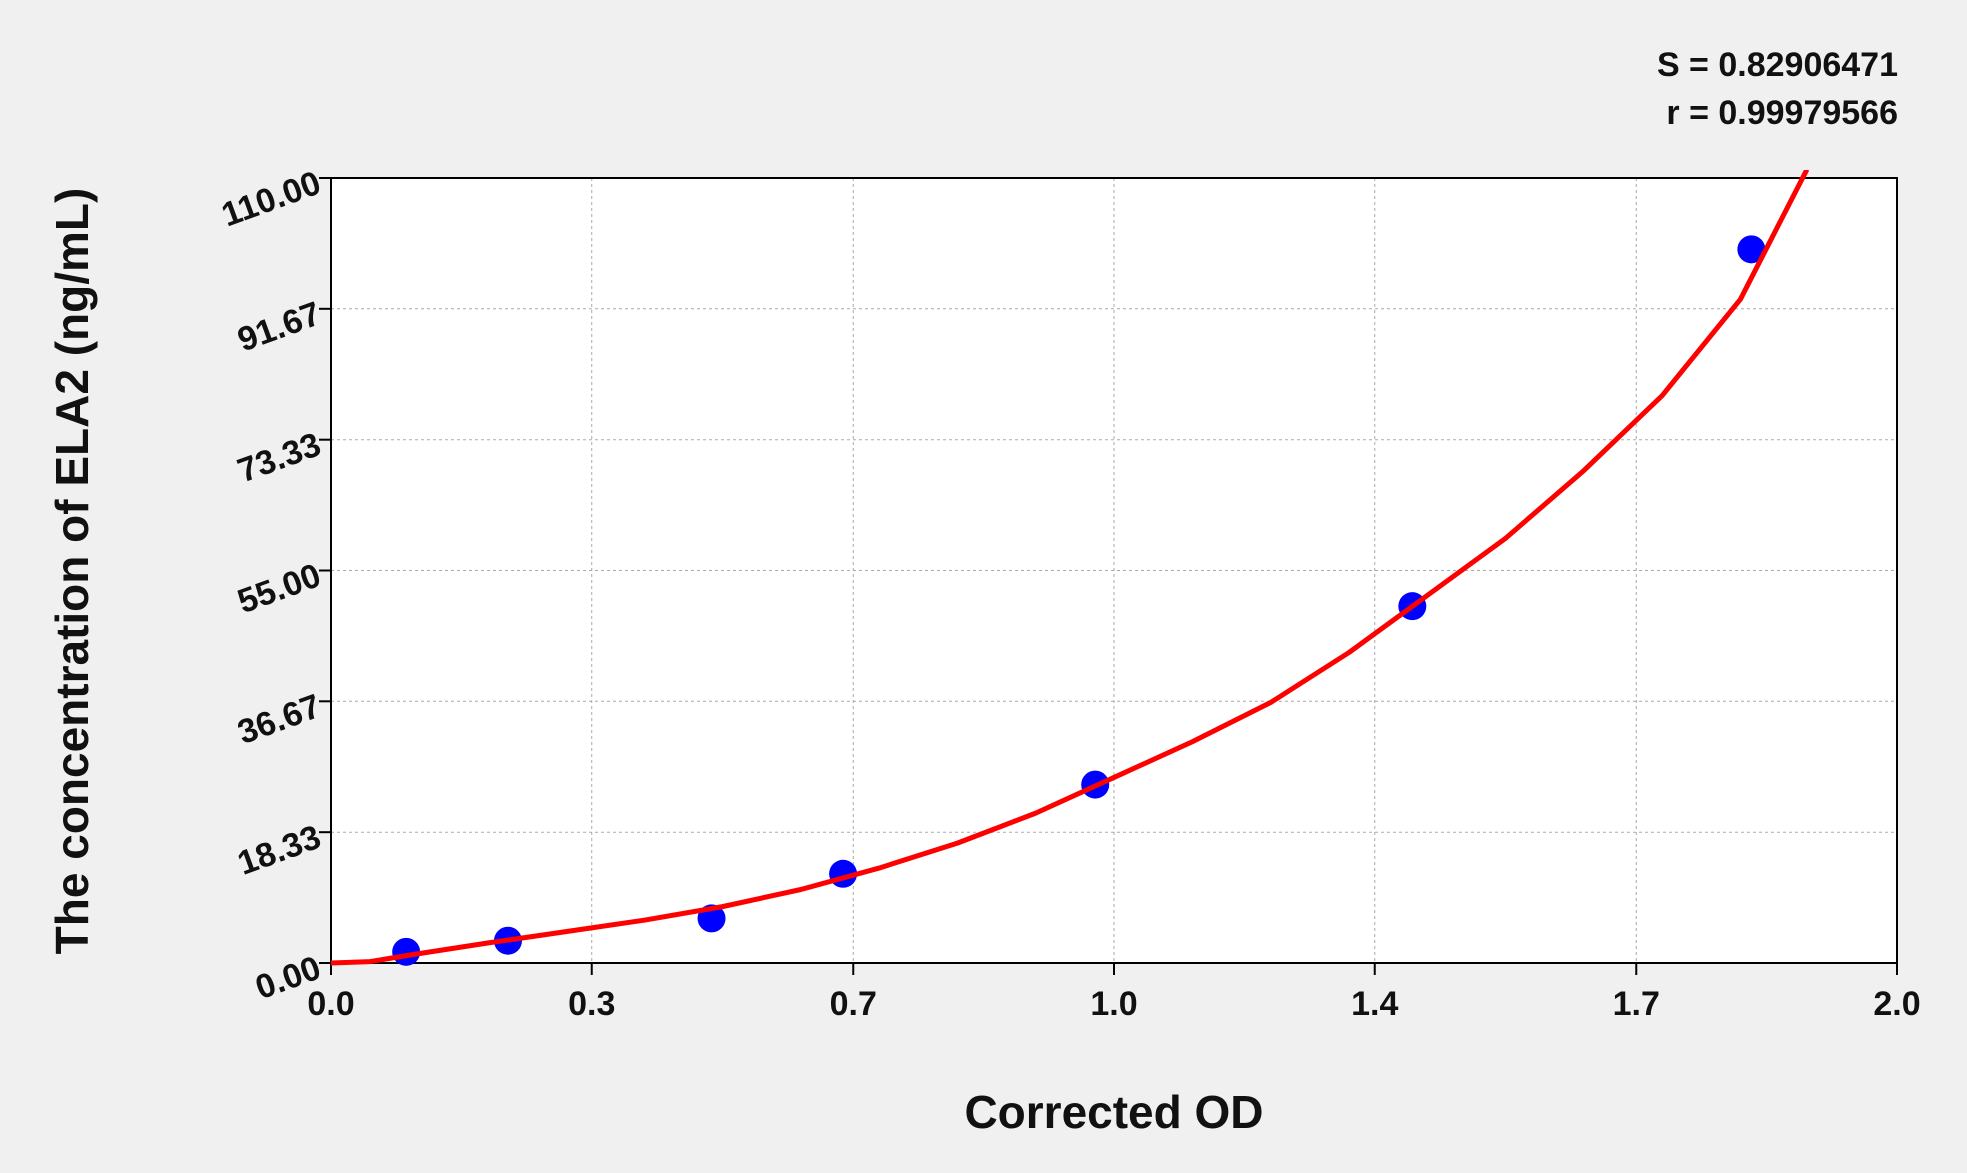 The height and width of the screenshot is (1173, 1967). What do you see at coordinates (330, 1004) in the screenshot?
I see `x-tick-label: 0.0` at bounding box center [330, 1004].